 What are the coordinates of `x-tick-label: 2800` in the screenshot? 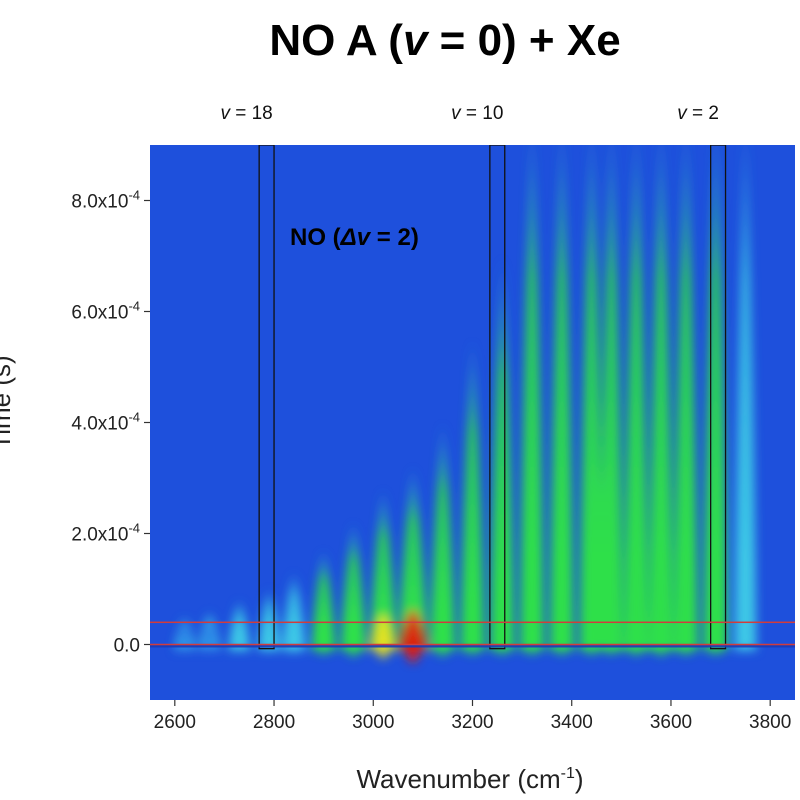 It's located at (274, 722).